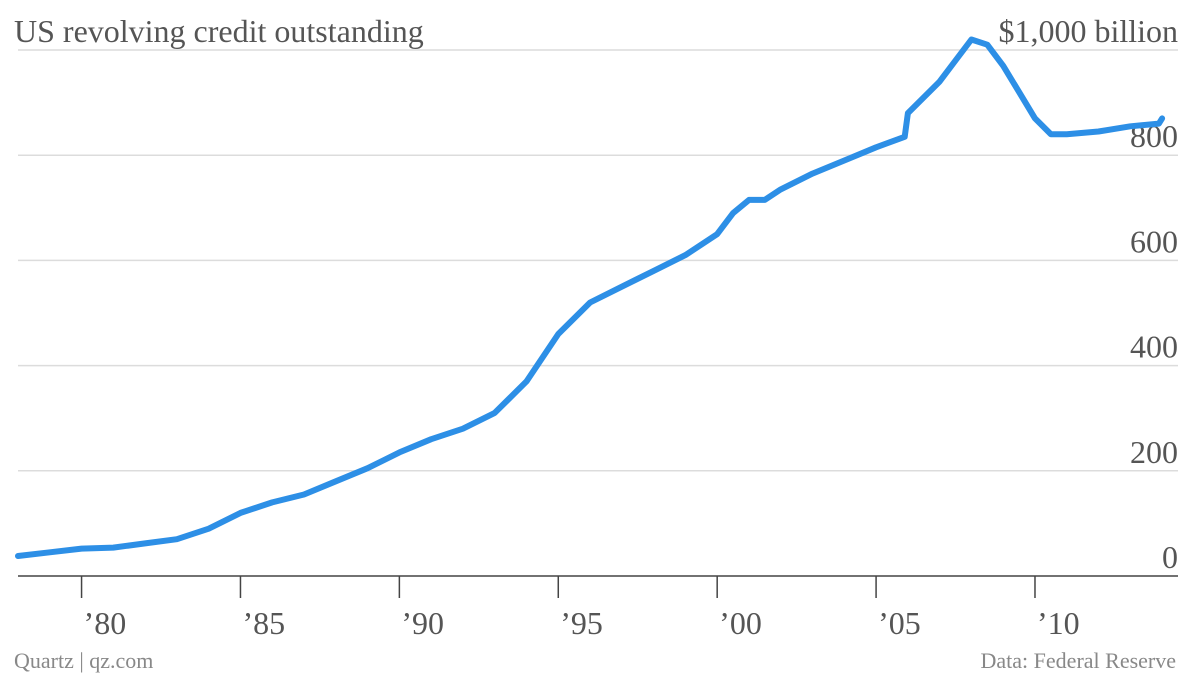 This screenshot has width=1200, height=676. I want to click on y-tick-label-0: 0, so click(1170, 557).